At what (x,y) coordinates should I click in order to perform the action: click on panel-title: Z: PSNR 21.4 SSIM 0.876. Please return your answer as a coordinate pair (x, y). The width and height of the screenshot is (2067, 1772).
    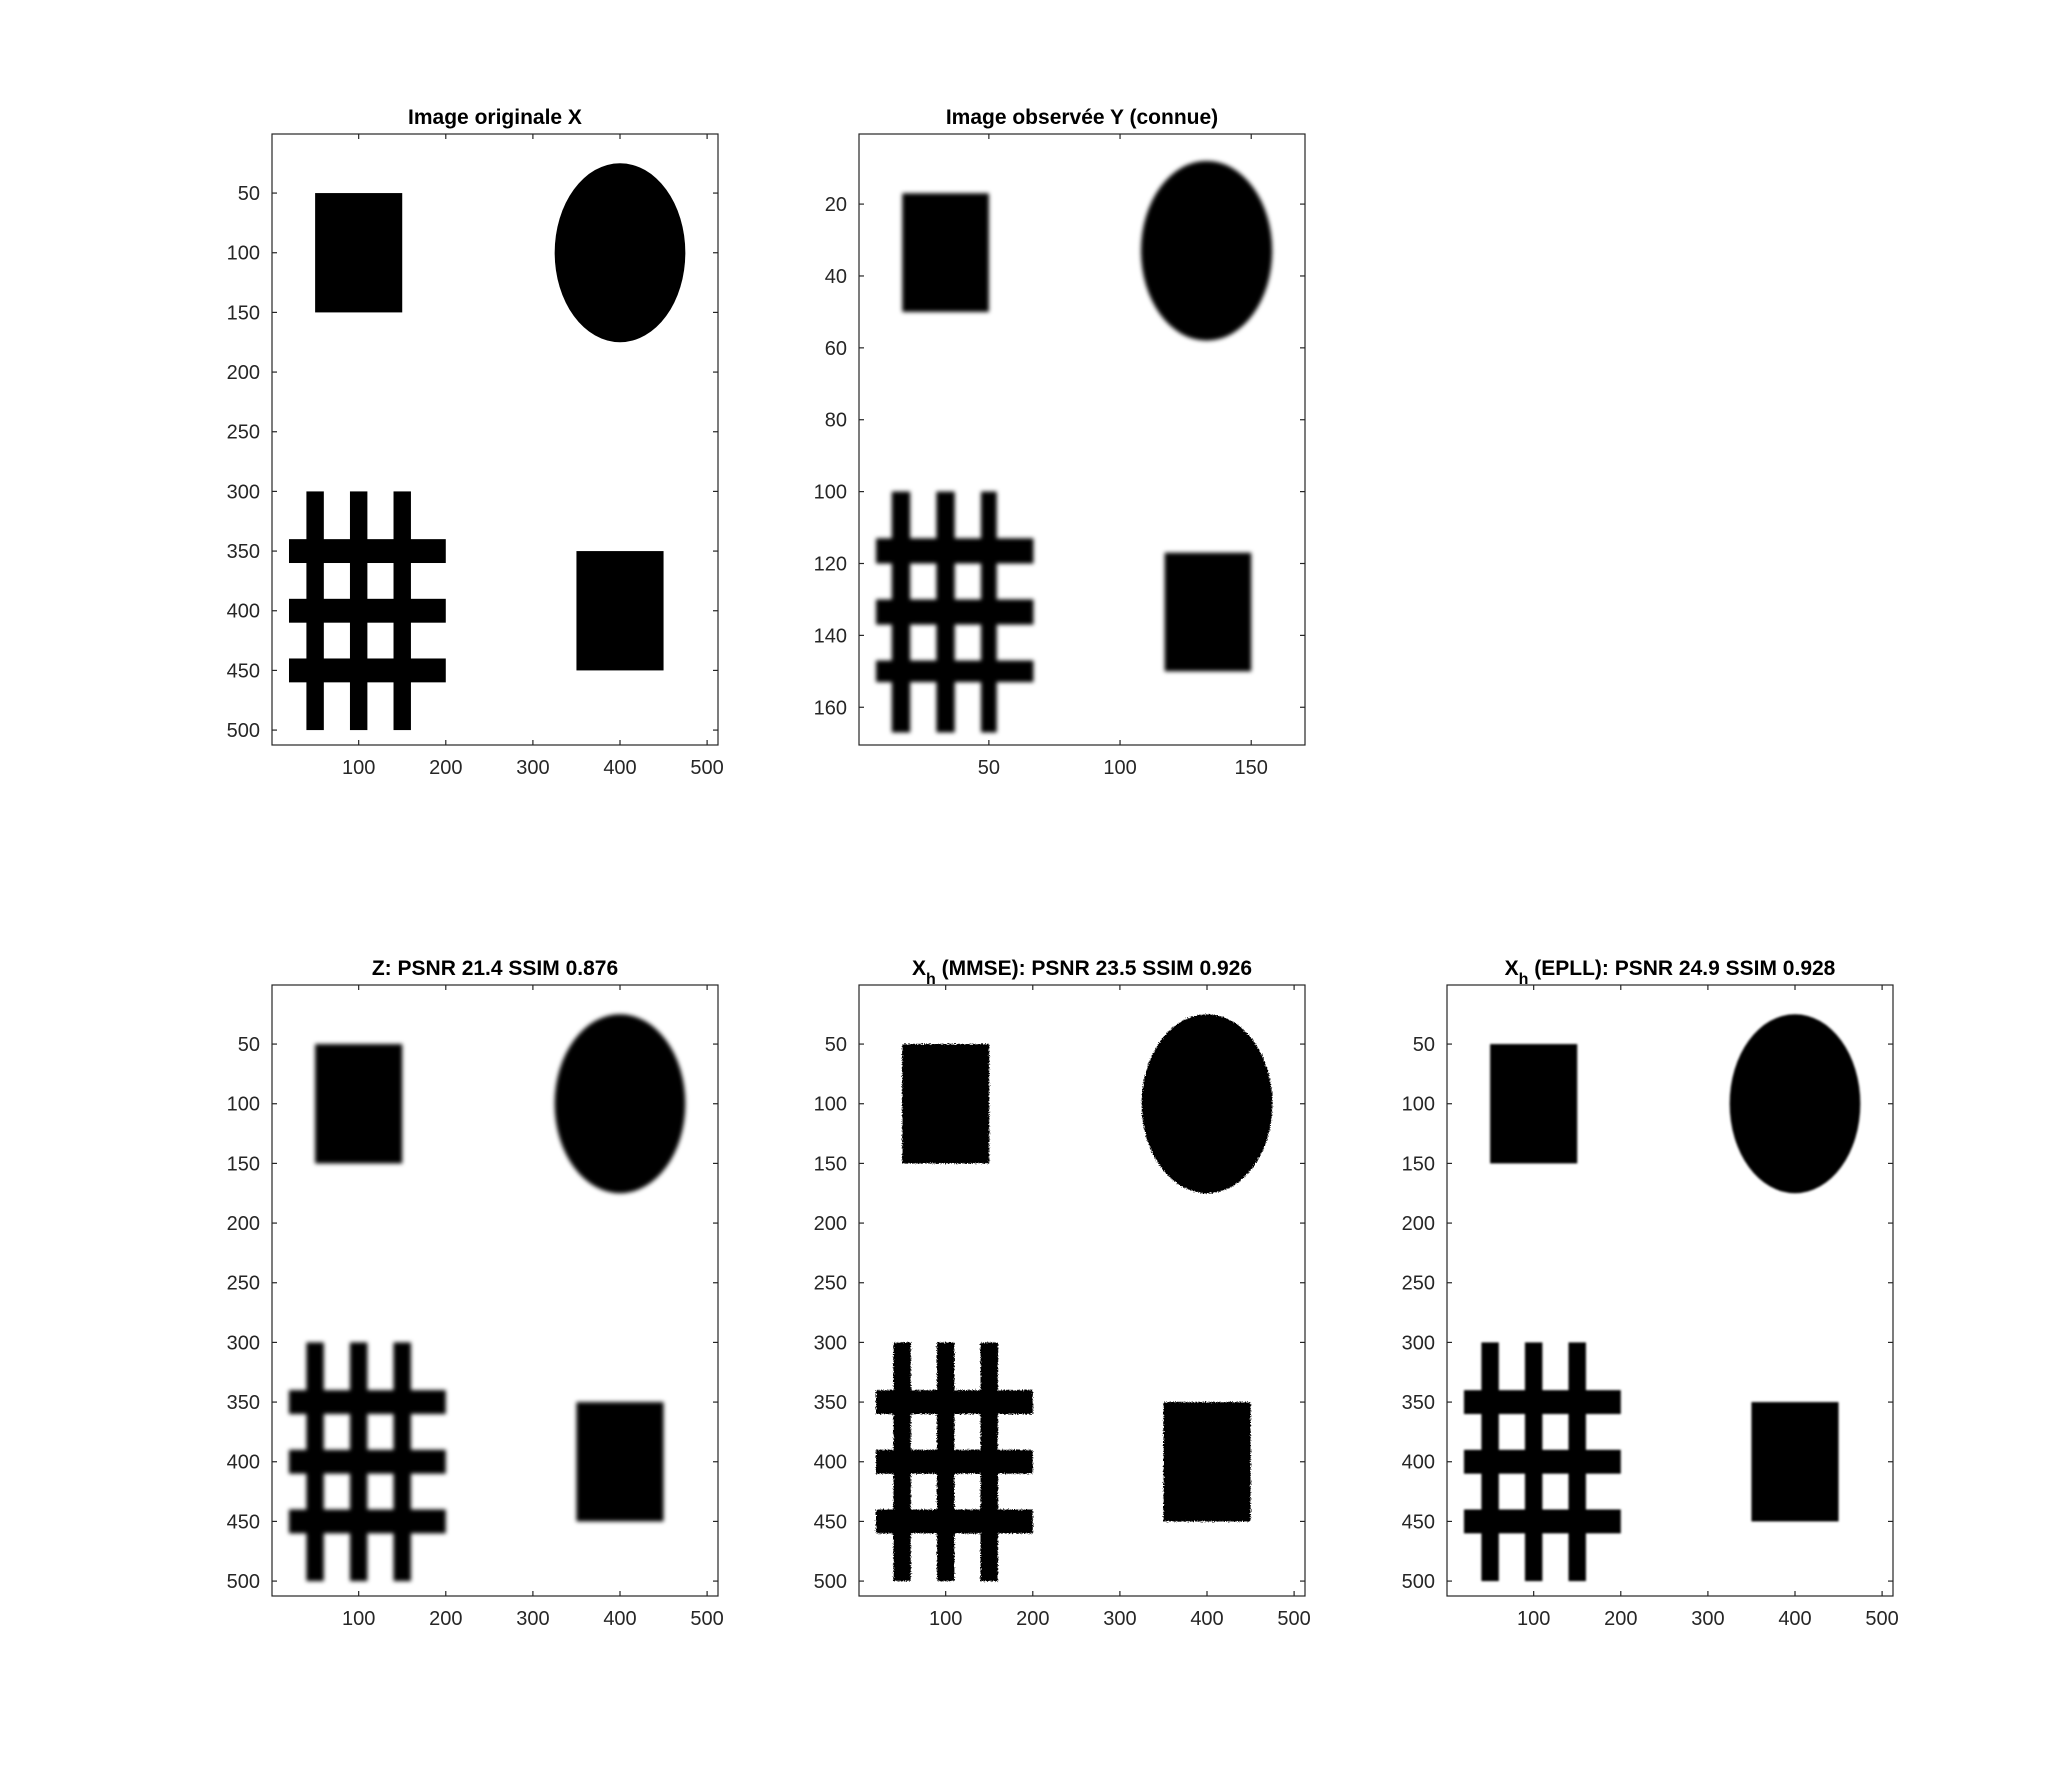
    Looking at the image, I should click on (495, 968).